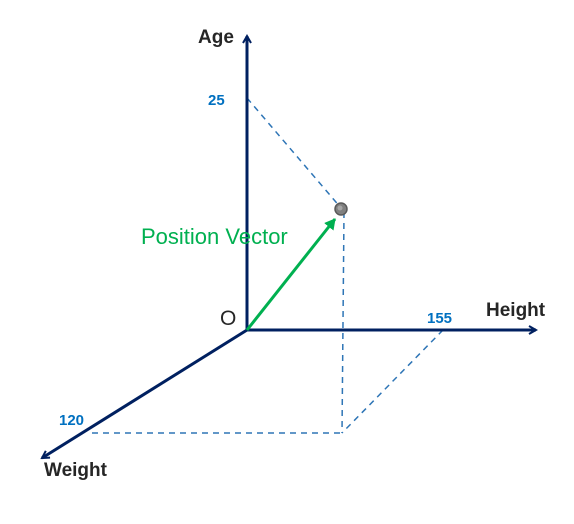 This screenshot has width=574, height=524. I want to click on weight-axis, so click(145, 394).